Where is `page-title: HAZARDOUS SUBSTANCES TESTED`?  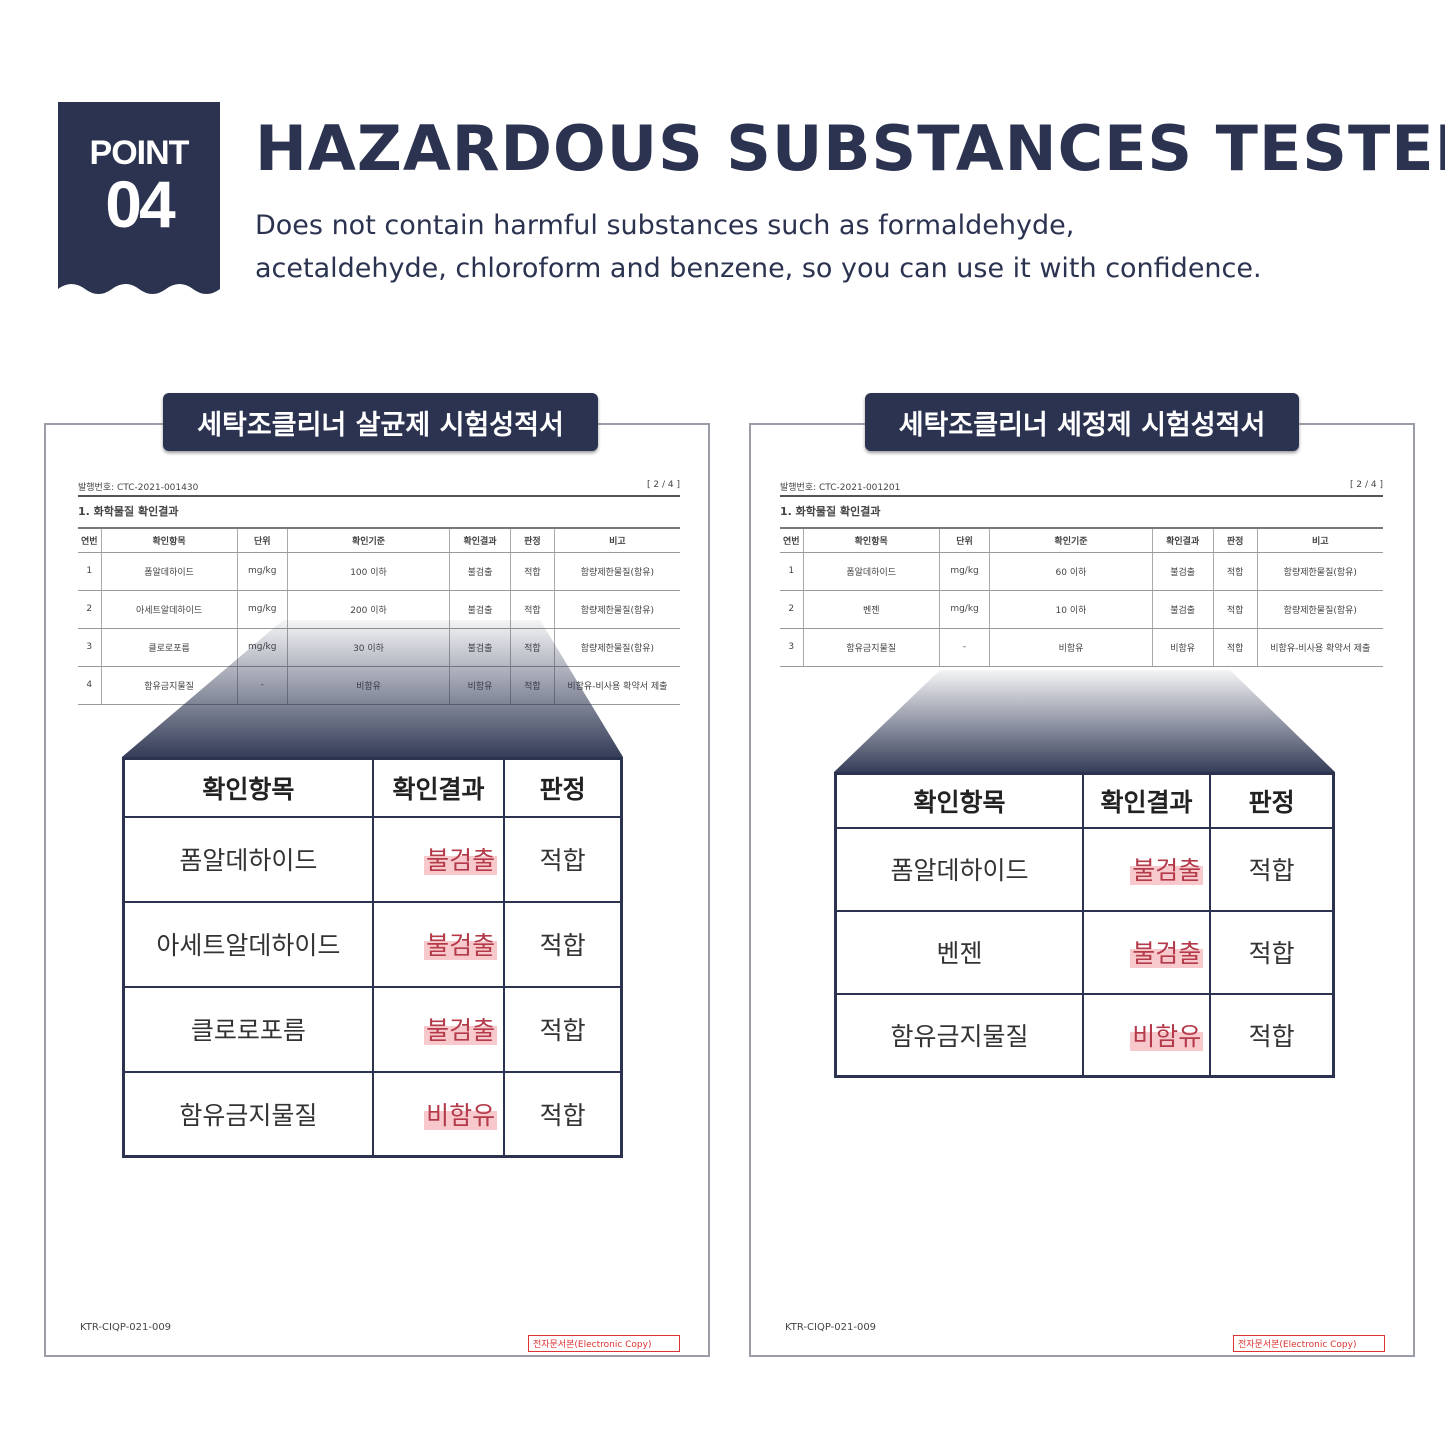 page-title: HAZARDOUS SUBSTANCES TESTED is located at coordinates (850, 148).